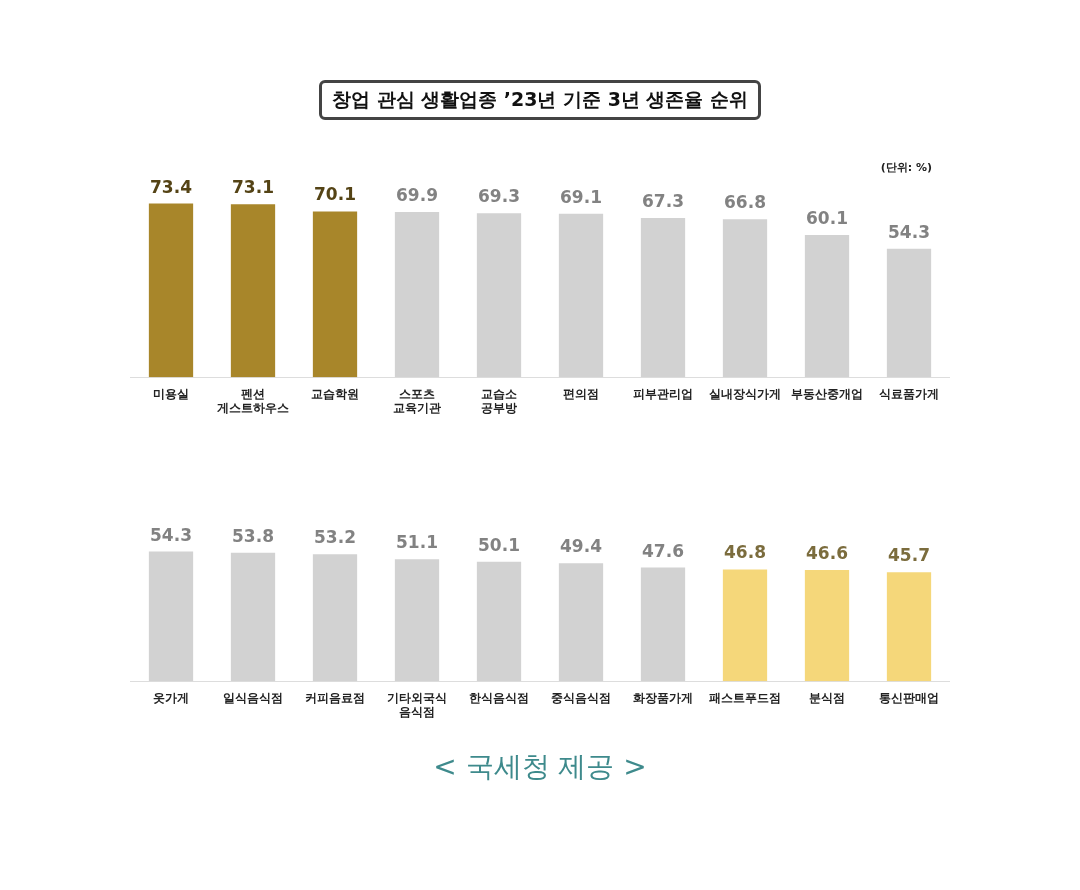  I want to click on data-label: 73.1, so click(253, 187).